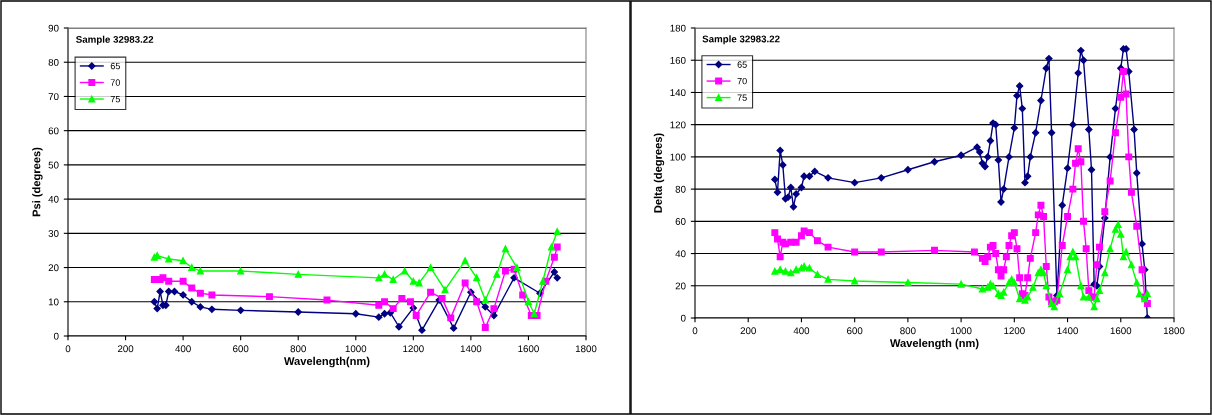  What do you see at coordinates (53, 302) in the screenshot?
I see `y-tick-label: 10` at bounding box center [53, 302].